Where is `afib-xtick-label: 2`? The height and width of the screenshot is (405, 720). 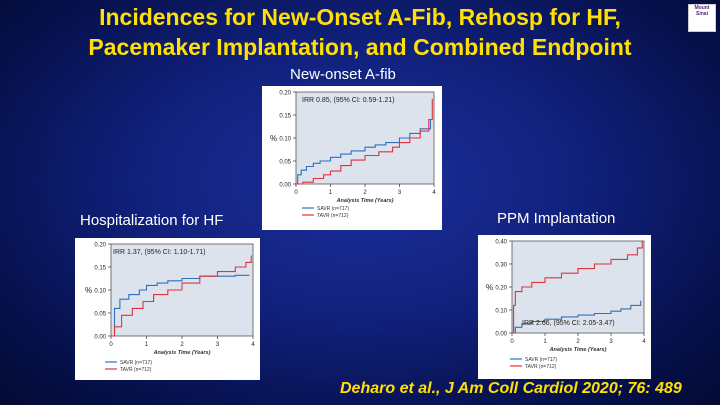
afib-xtick-label: 2 is located at coordinates (365, 193).